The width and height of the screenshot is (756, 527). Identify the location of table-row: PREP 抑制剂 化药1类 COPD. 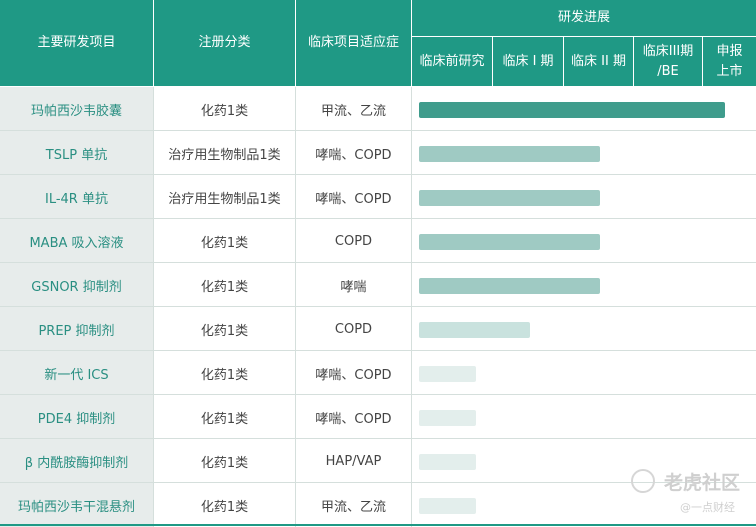
(378, 329).